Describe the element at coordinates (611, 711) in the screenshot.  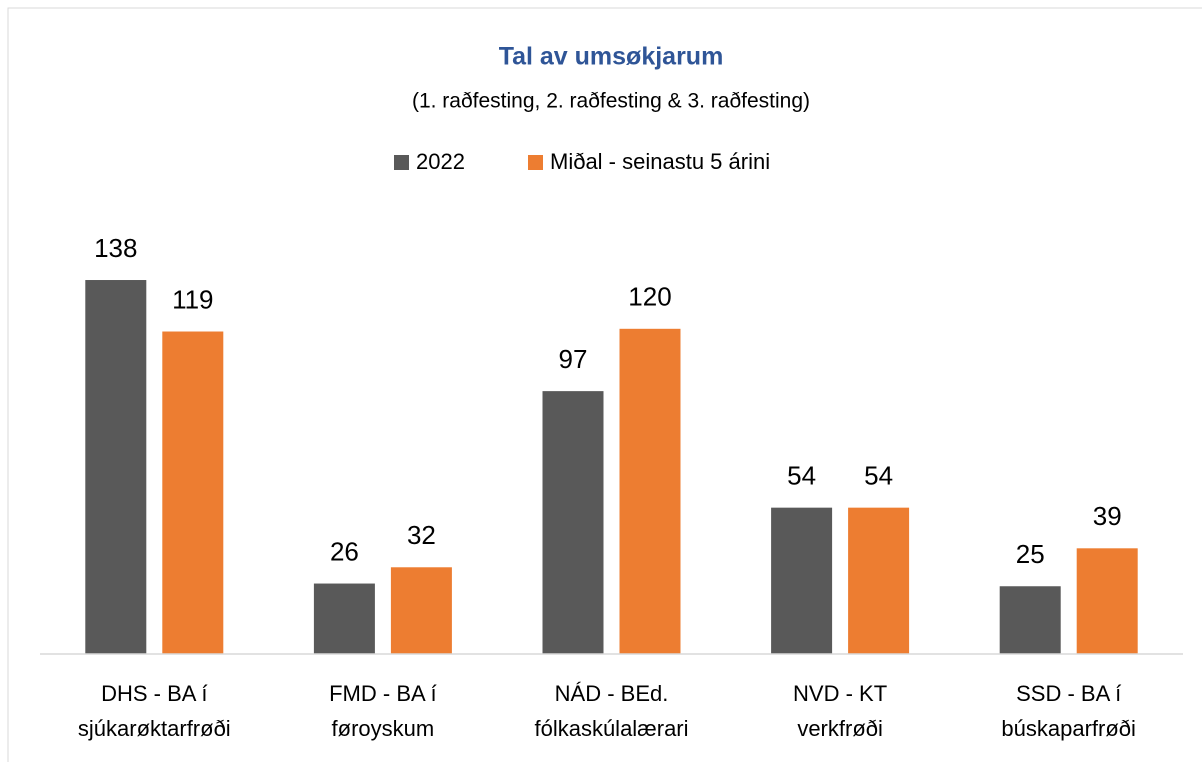
I see `x-tick-label: NÁD - BEd. fólkaskúlalærari` at that location.